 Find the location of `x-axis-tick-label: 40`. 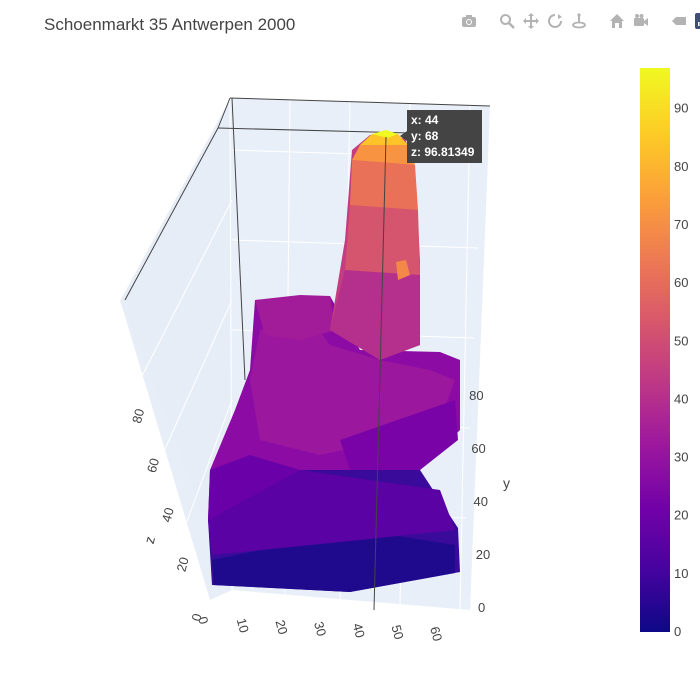

x-axis-tick-label: 40 is located at coordinates (359, 631).